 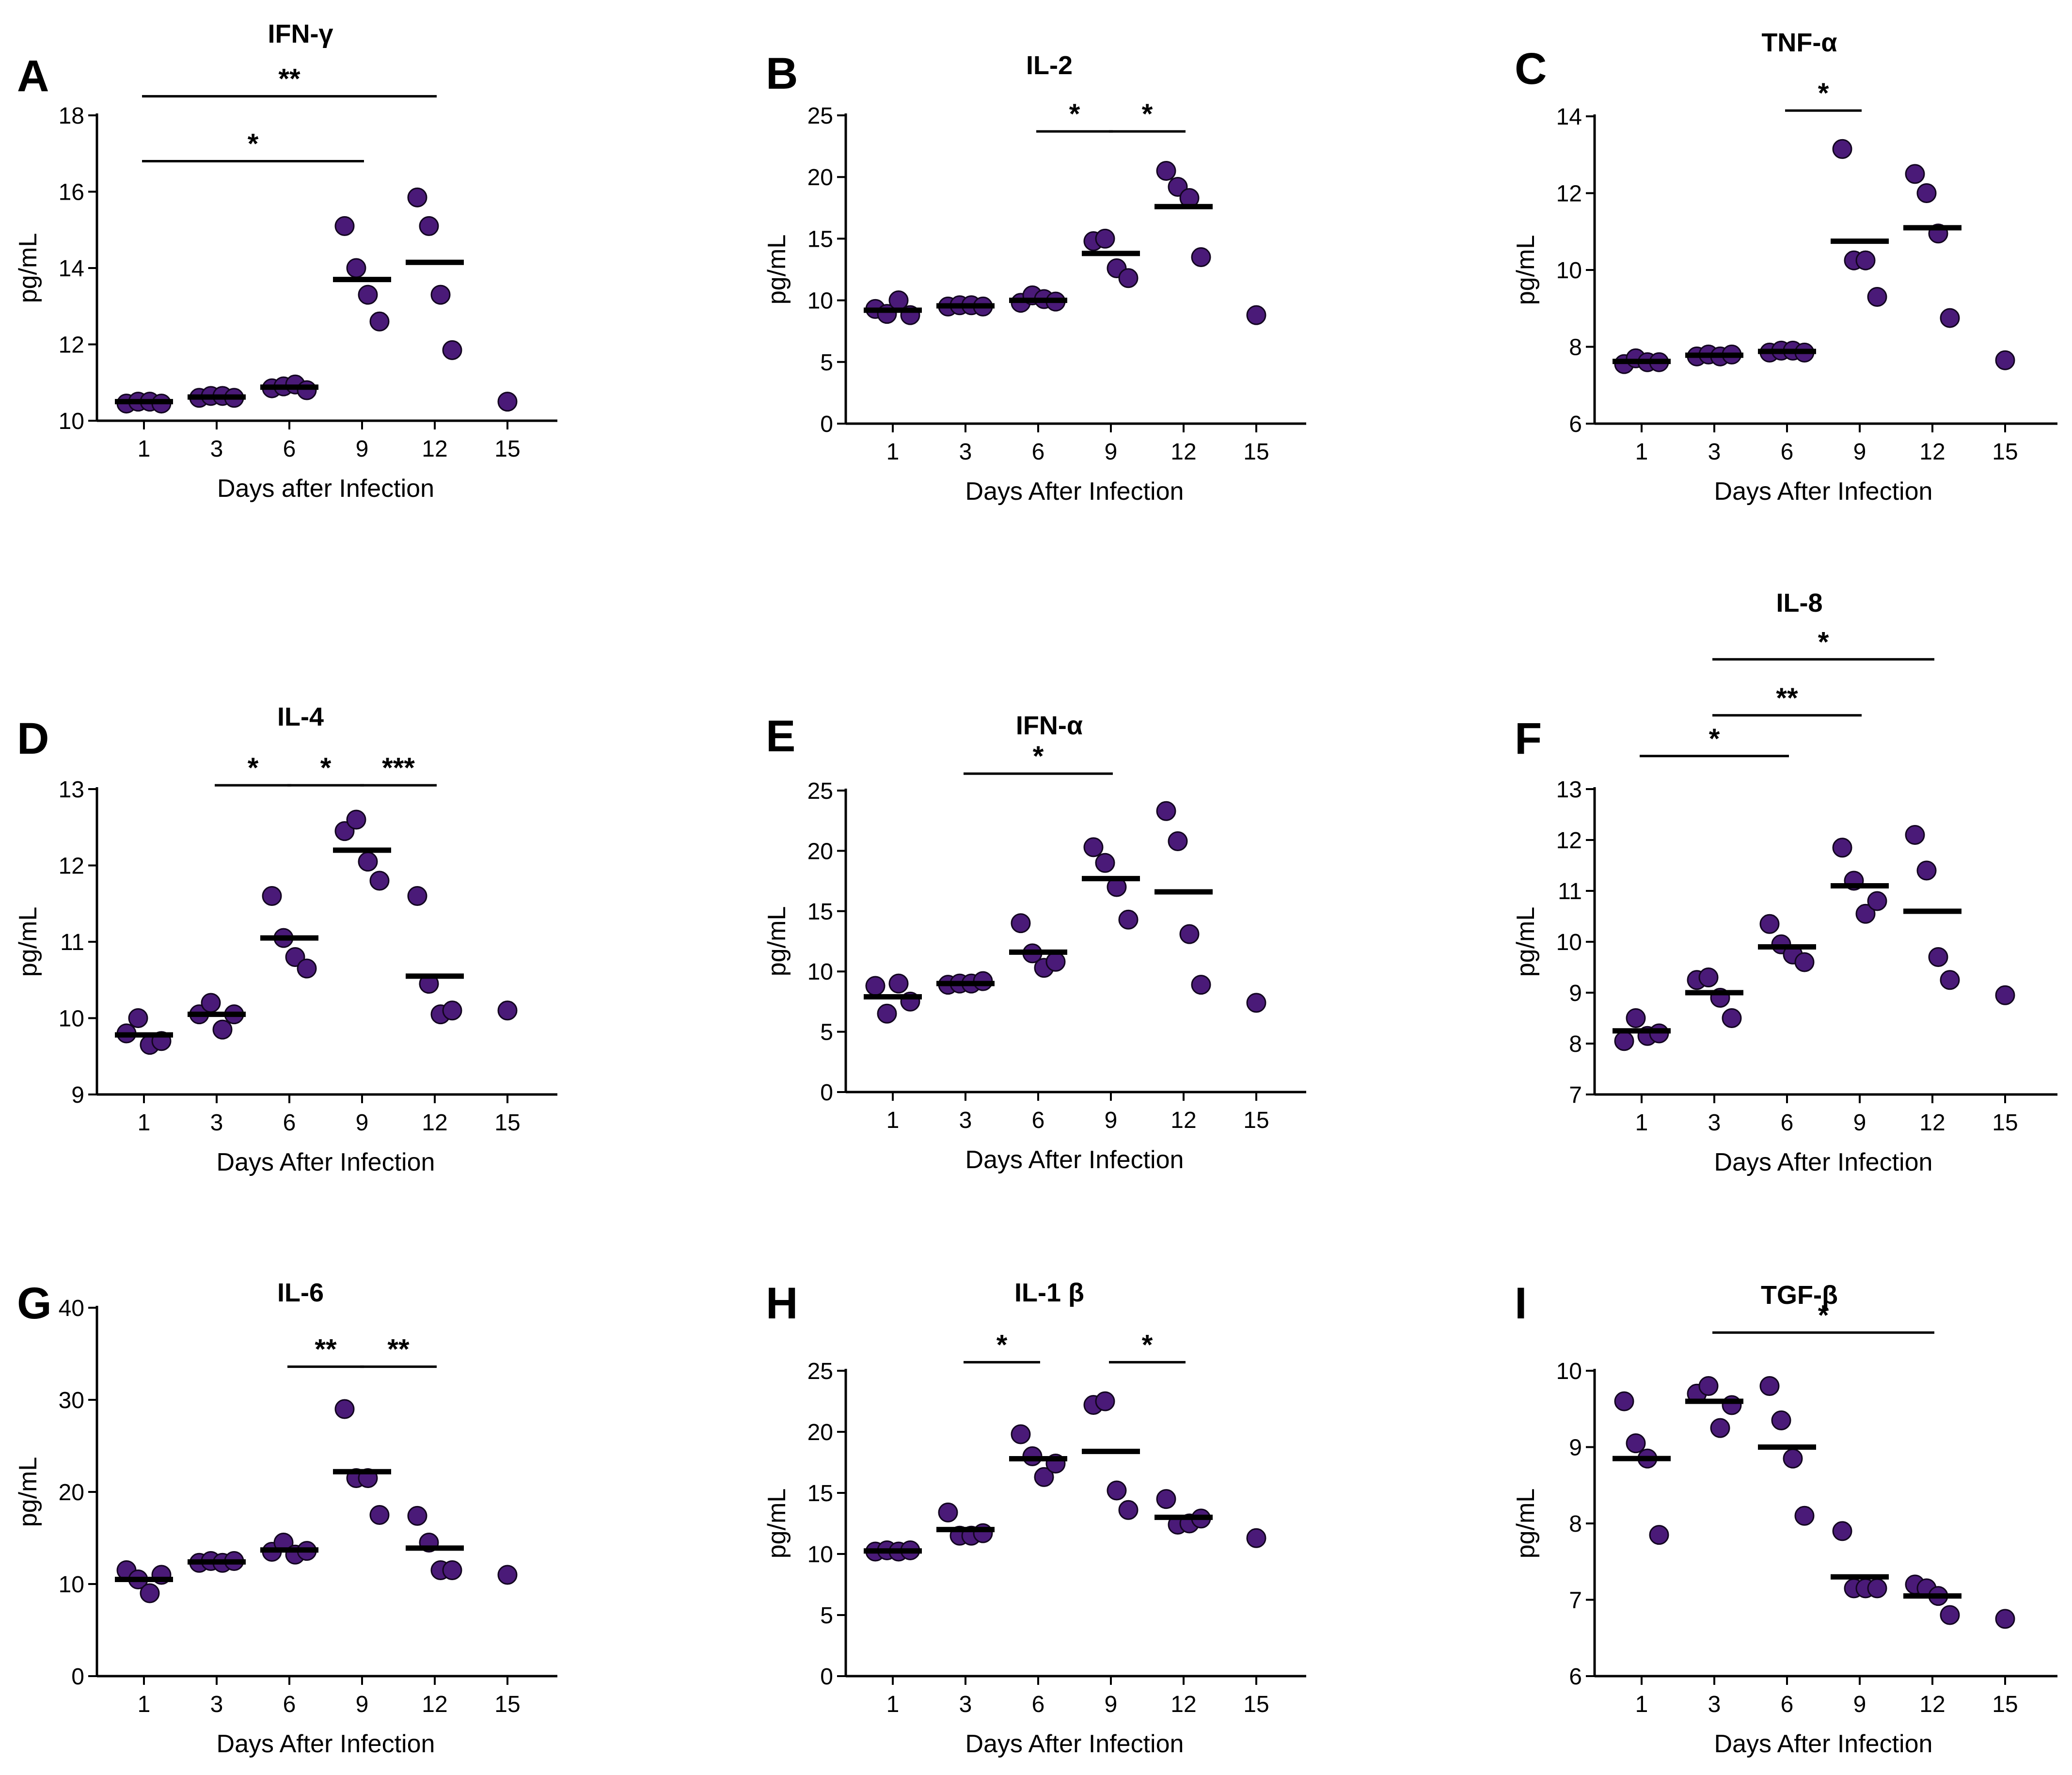 I want to click on significance-label: ***, so click(x=398, y=768).